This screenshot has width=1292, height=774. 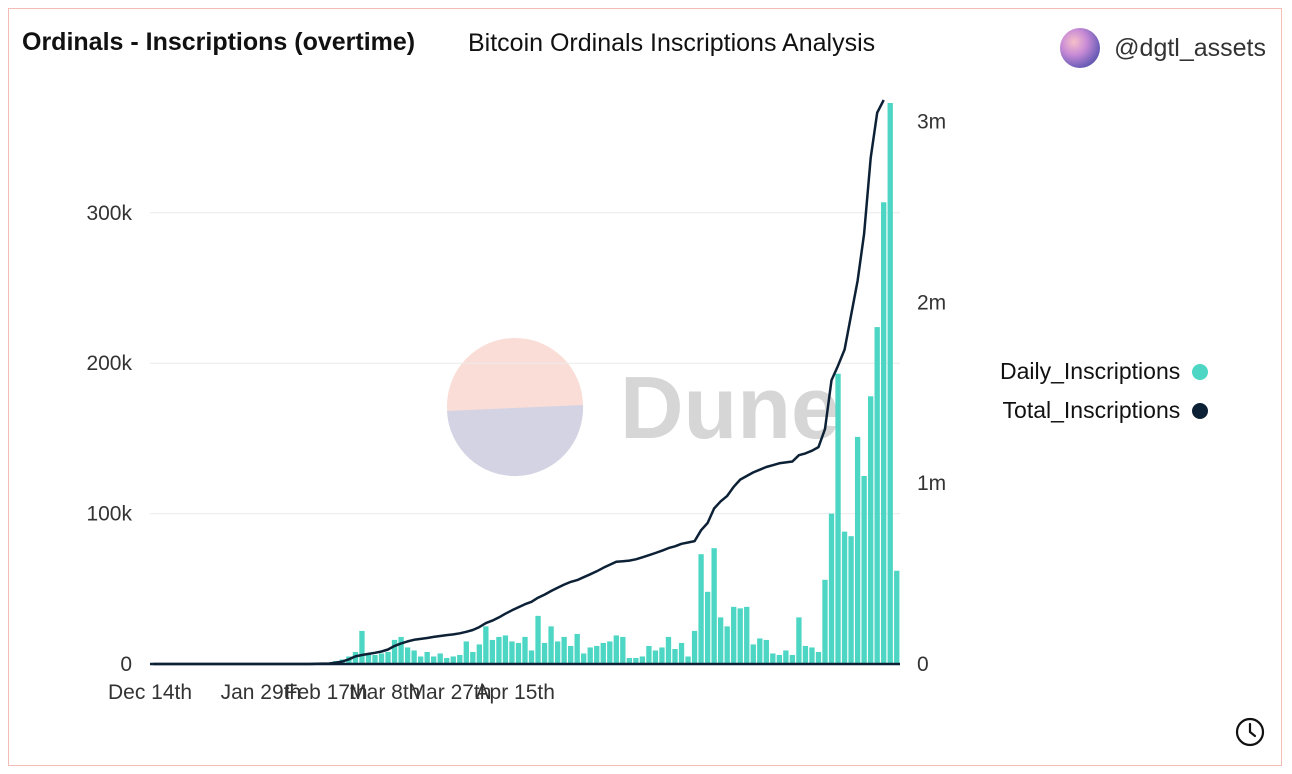 What do you see at coordinates (1104, 410) in the screenshot?
I see `legend-item-total: Total_Inscriptions` at bounding box center [1104, 410].